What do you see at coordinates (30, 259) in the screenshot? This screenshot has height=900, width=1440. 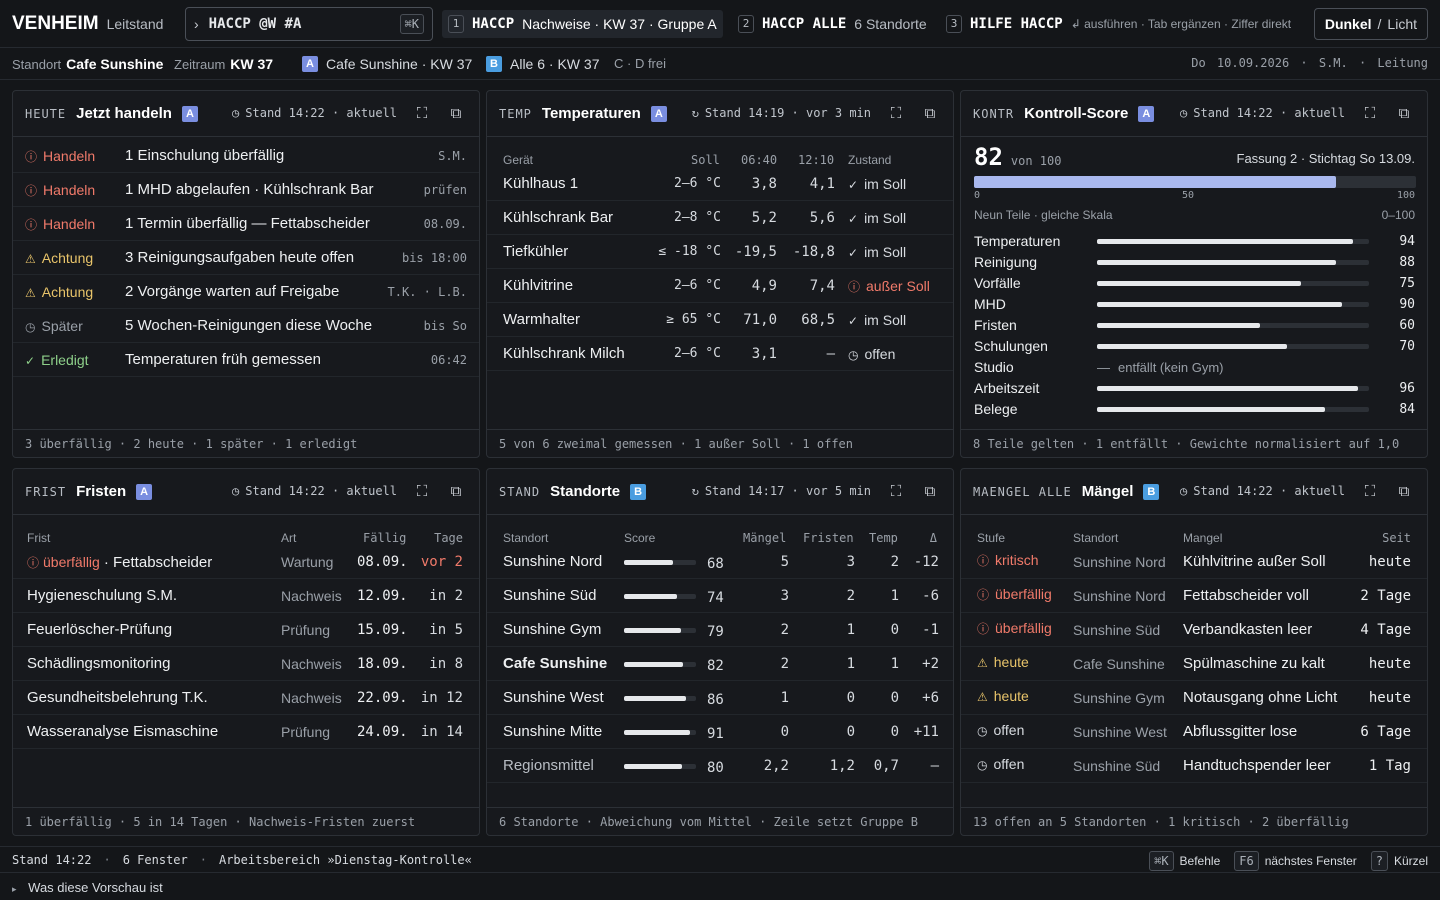 I see `warning-triangle-icon: ⚠` at bounding box center [30, 259].